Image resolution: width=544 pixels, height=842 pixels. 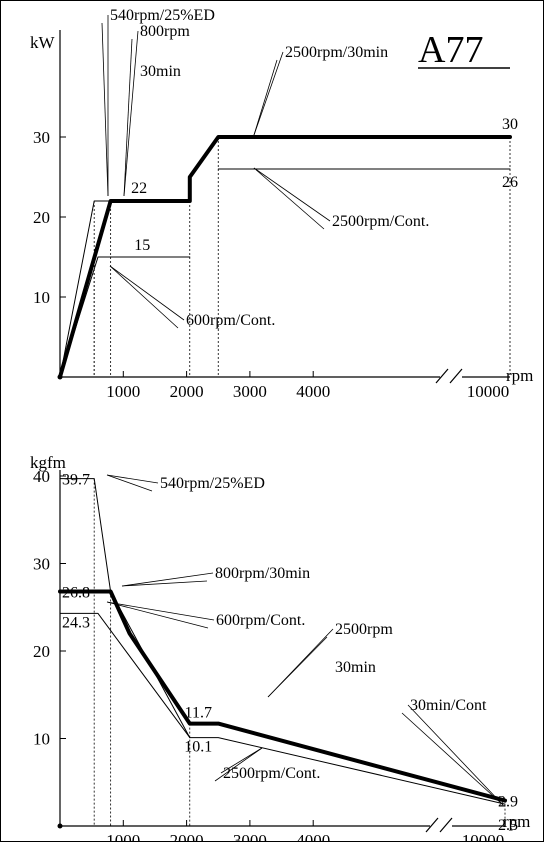 What do you see at coordinates (76, 480) in the screenshot?
I see `torque-value-label: 39.7` at bounding box center [76, 480].